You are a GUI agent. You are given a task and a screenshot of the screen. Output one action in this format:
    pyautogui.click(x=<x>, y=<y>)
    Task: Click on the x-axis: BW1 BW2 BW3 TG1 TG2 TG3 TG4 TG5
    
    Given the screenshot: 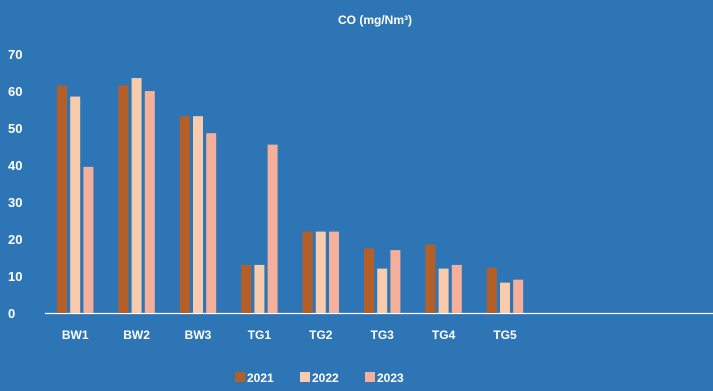 What is the action you would take?
    pyautogui.click(x=379, y=327)
    